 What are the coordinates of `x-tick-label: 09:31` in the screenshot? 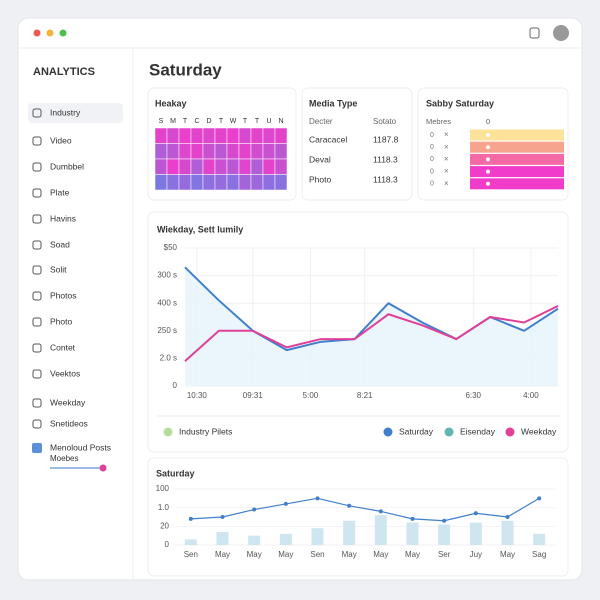 It's located at (253, 395).